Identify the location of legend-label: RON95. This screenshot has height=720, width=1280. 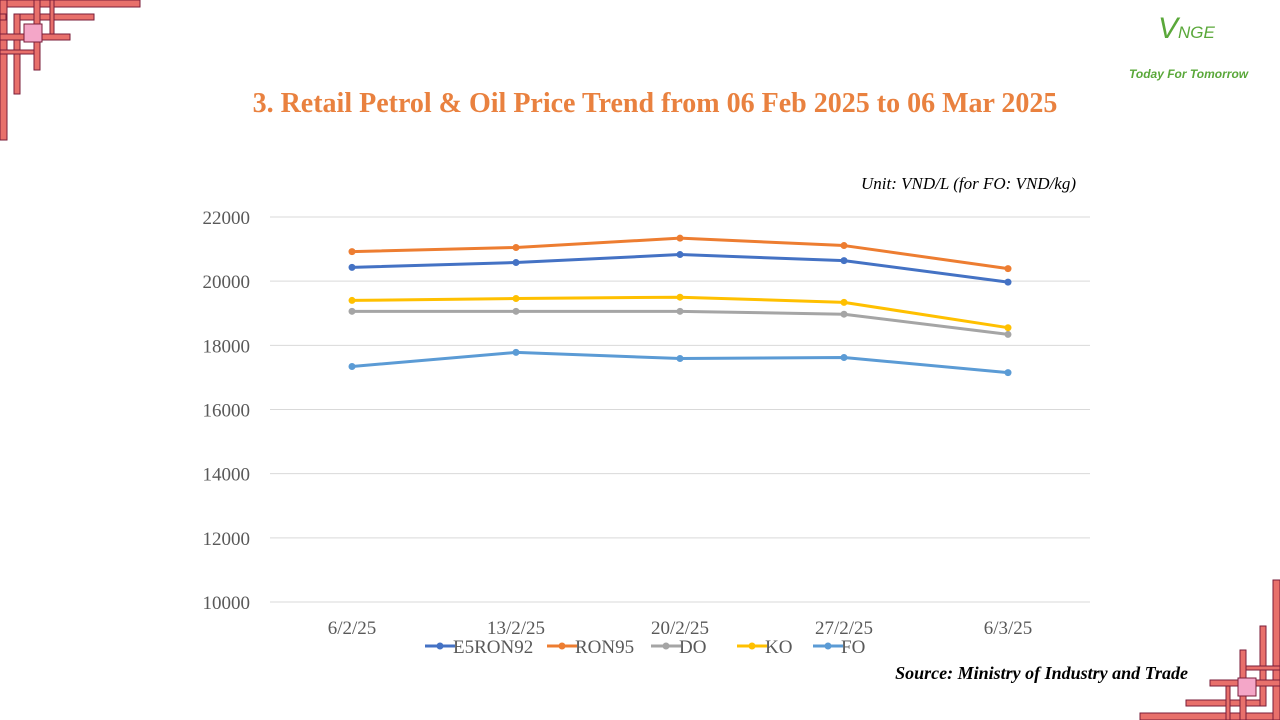
(604, 647).